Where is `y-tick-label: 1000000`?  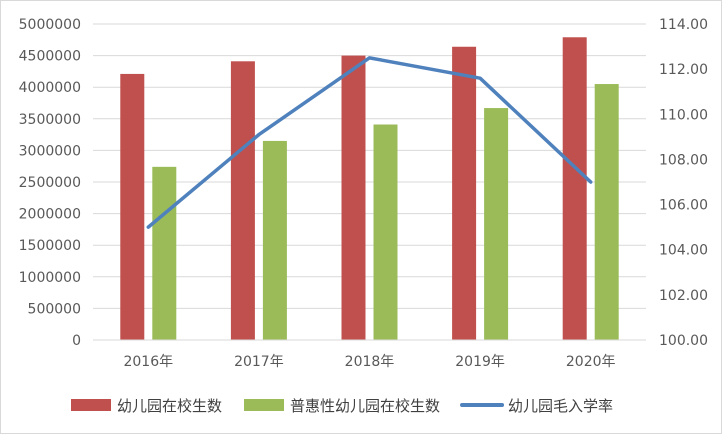 y-tick-label: 1000000 is located at coordinates (50, 278).